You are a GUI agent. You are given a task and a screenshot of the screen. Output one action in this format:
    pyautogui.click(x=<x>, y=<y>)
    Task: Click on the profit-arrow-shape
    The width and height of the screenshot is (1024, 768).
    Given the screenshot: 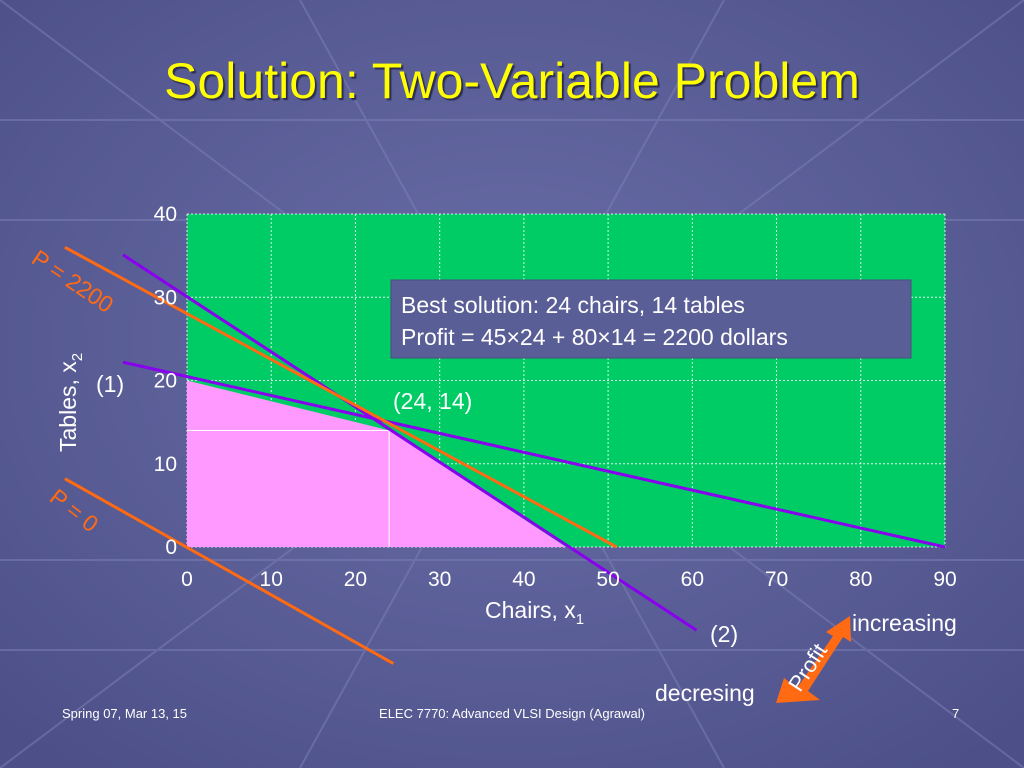 What is the action you would take?
    pyautogui.click(x=813, y=659)
    